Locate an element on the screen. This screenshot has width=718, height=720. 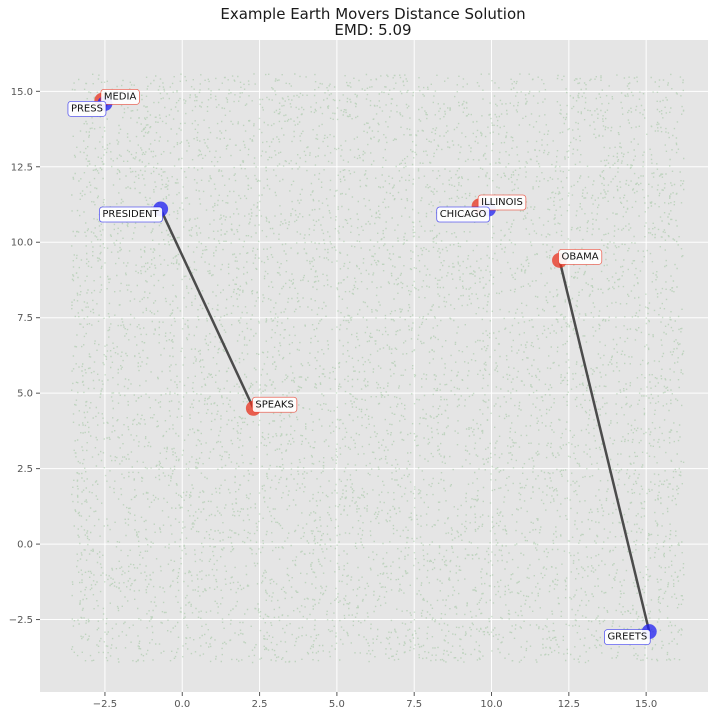
media-label: MEDIA is located at coordinates (120, 96).